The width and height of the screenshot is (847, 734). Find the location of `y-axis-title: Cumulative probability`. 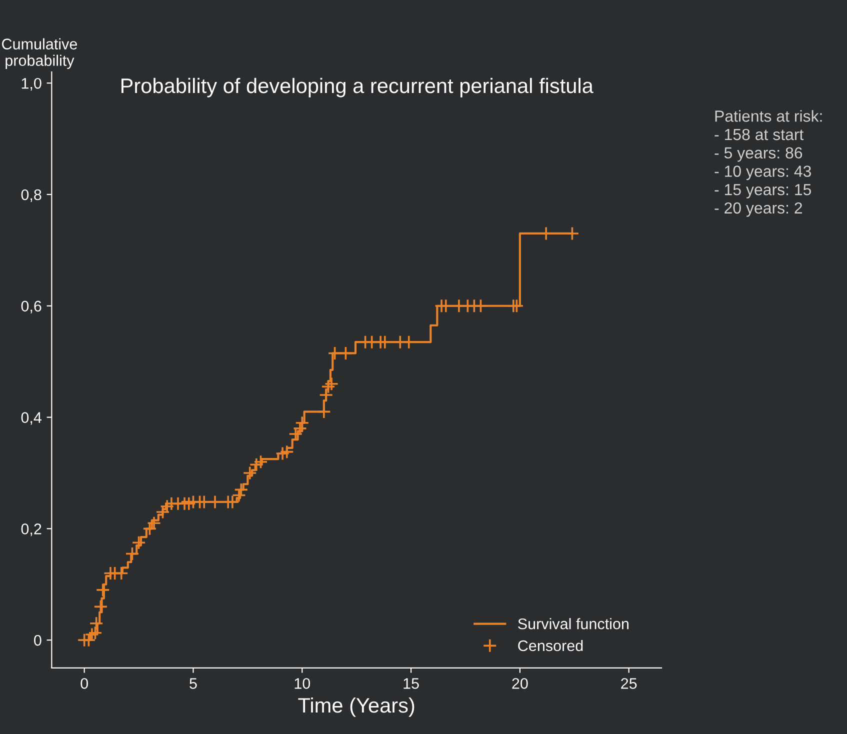

y-axis-title: Cumulative probability is located at coordinates (40, 53).